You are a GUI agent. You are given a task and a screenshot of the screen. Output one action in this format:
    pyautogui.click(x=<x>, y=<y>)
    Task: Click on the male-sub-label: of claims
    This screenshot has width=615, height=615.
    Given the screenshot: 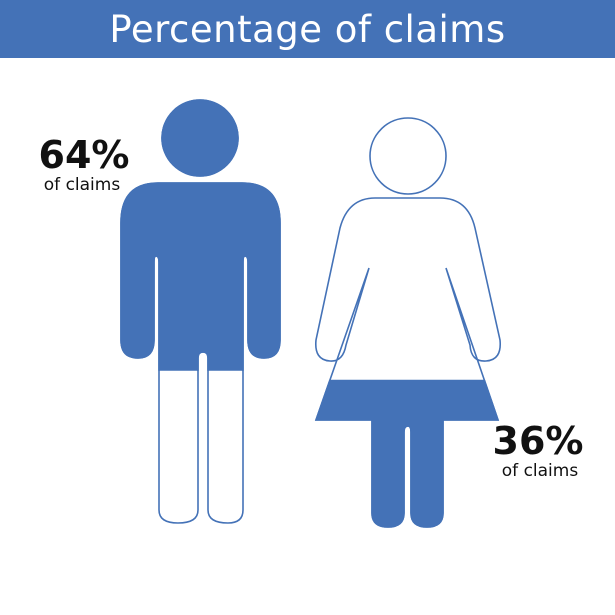 What is the action you would take?
    pyautogui.click(x=82, y=185)
    